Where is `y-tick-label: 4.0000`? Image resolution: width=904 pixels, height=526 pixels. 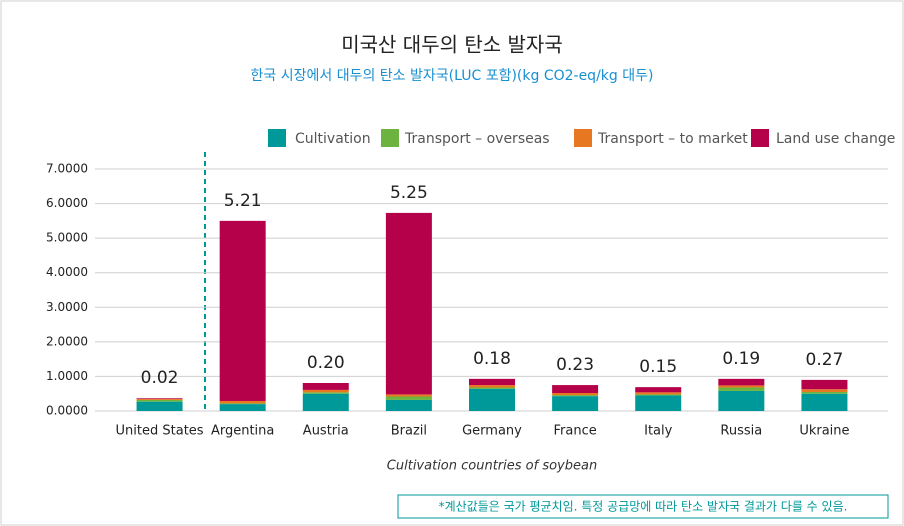 y-tick-label: 4.0000 is located at coordinates (67, 272).